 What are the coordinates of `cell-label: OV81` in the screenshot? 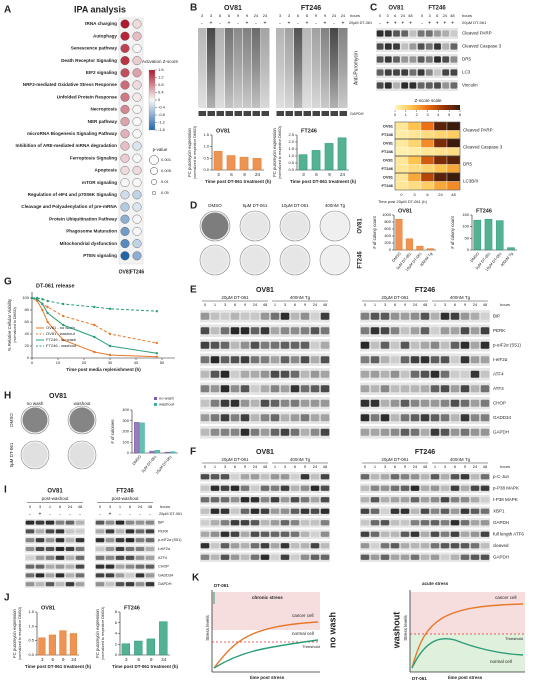 It's located at (55, 492).